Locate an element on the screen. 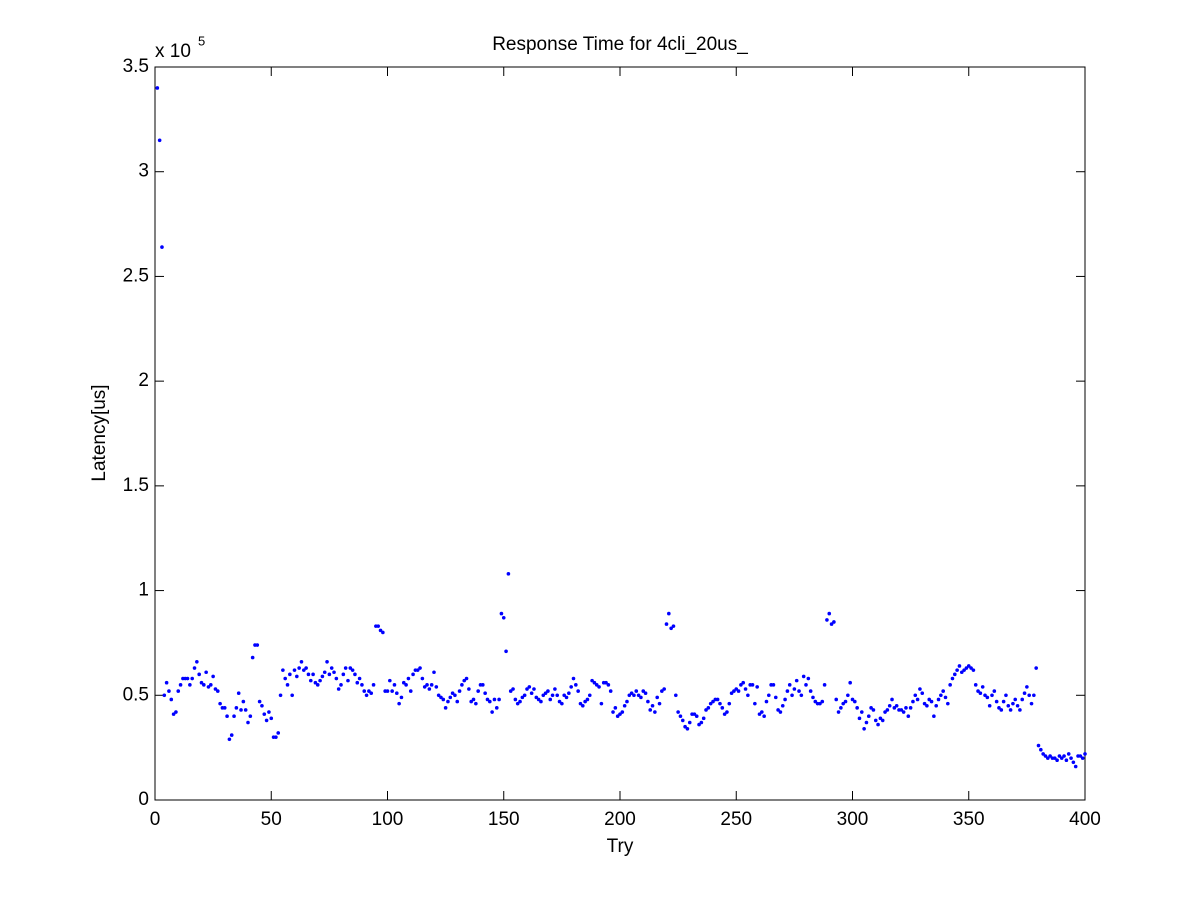 This screenshot has height=900, width=1200. y-exponent-base: x 10 is located at coordinates (173, 51).